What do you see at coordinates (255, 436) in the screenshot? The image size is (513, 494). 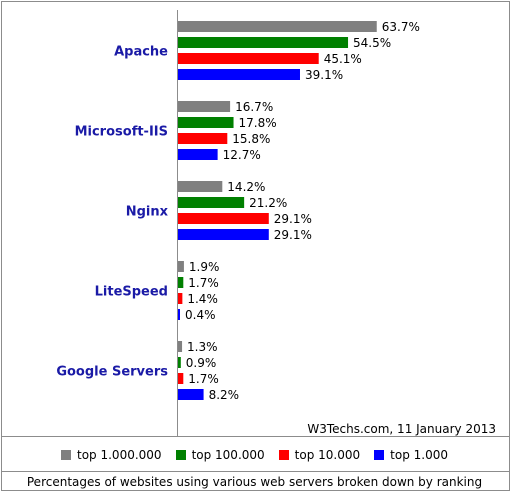 I see `legend-divider` at bounding box center [255, 436].